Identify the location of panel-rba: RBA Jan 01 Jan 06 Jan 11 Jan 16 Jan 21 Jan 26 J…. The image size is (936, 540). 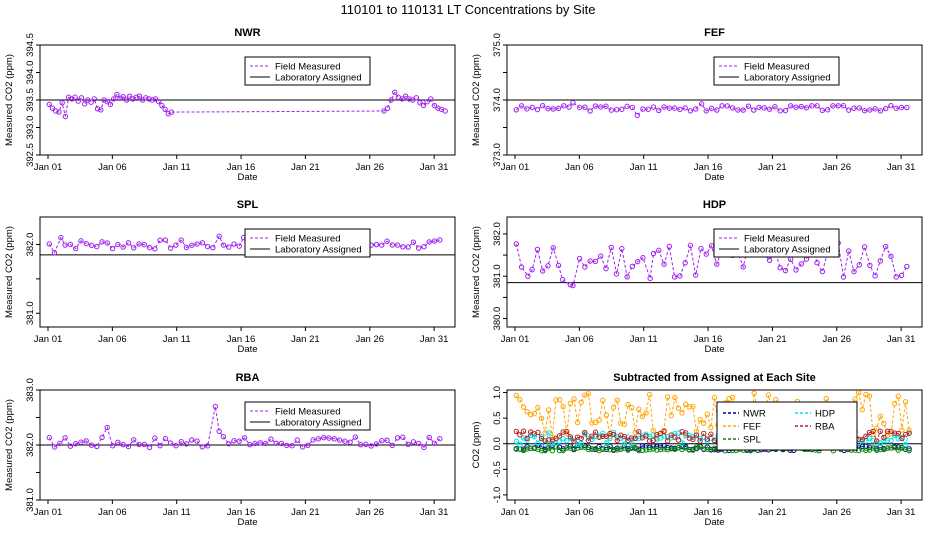
(230, 450).